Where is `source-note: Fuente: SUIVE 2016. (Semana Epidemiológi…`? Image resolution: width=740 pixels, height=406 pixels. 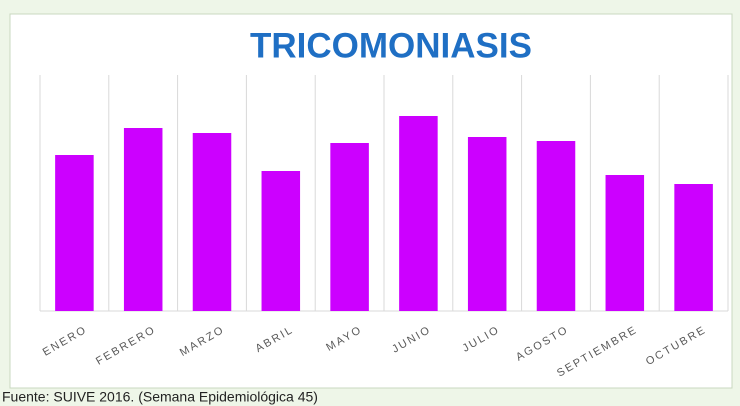
source-note: Fuente: SUIVE 2016. (Semana Epidemiológi… is located at coordinates (160, 397).